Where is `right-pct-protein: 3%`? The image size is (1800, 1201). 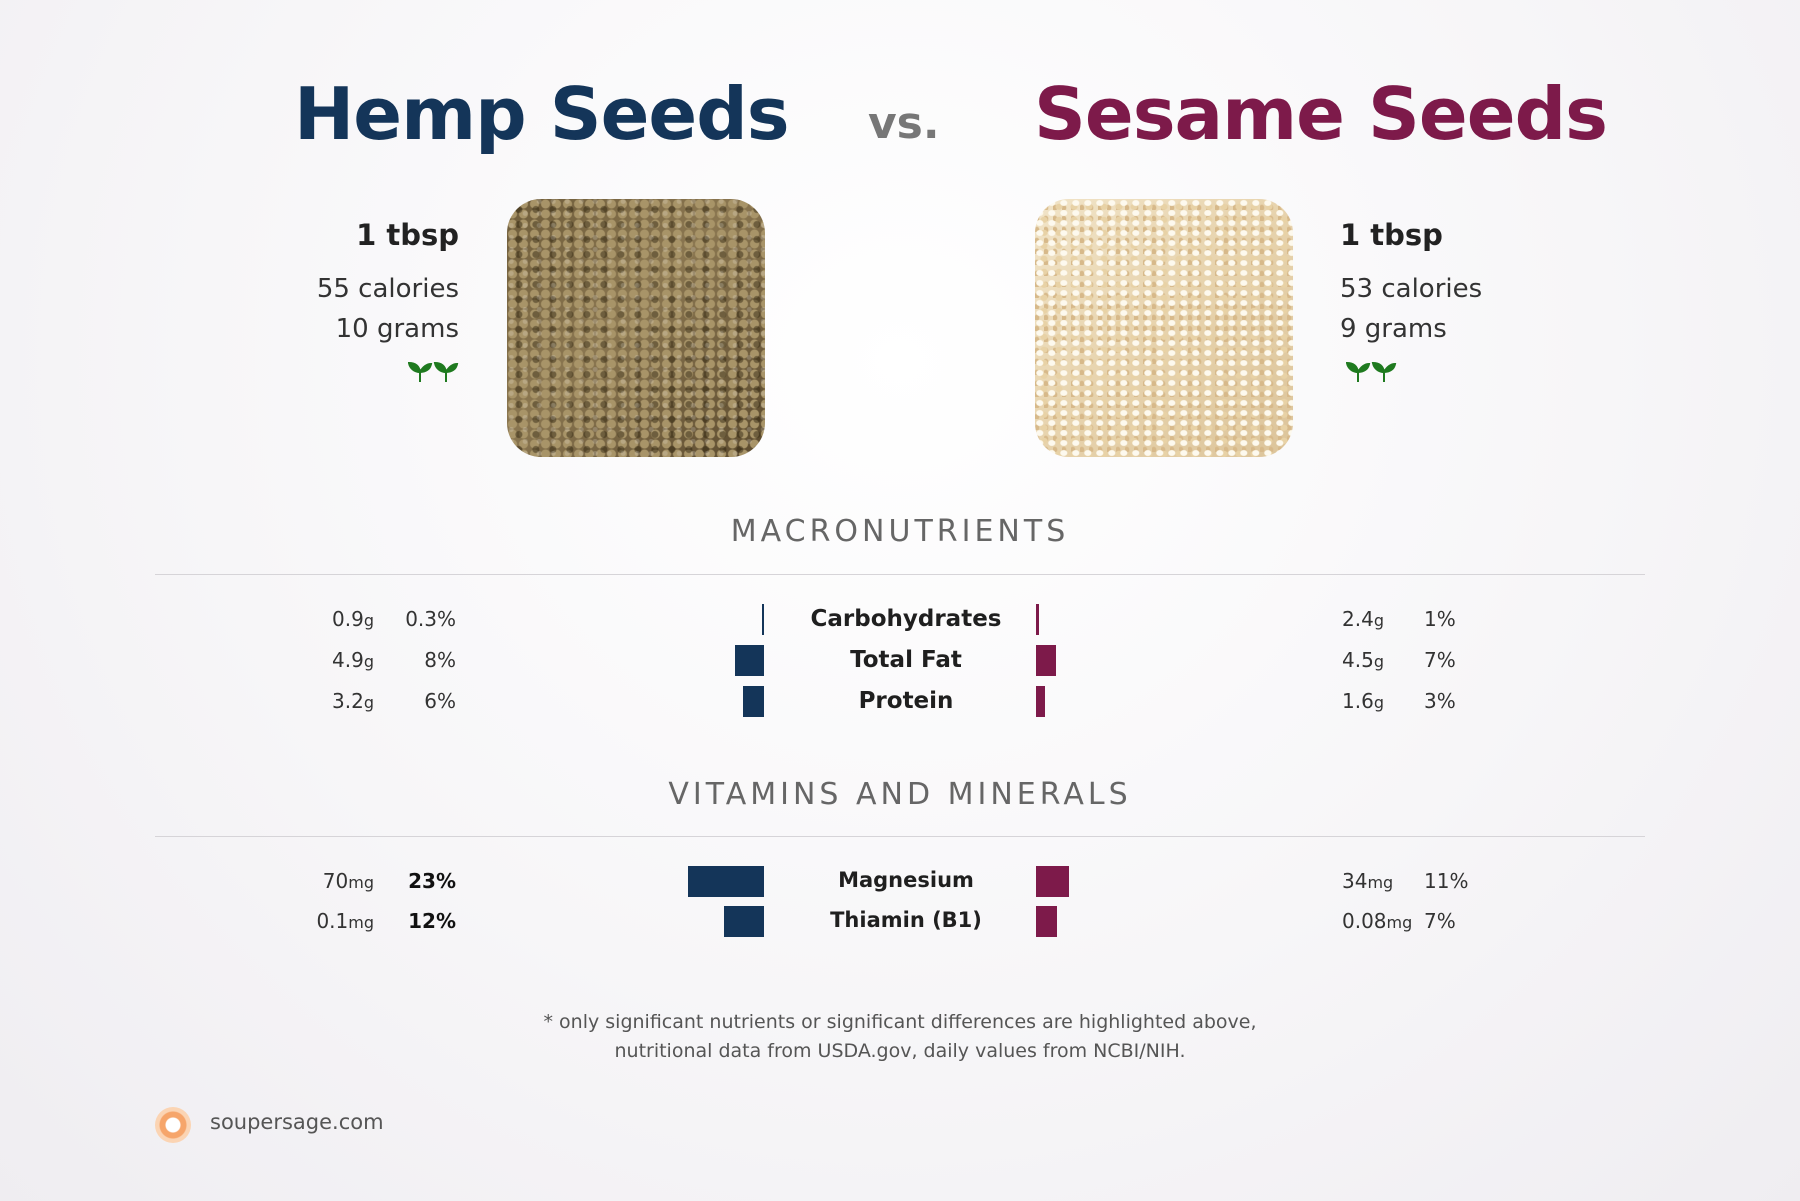 right-pct-protein: 3% is located at coordinates (1440, 701).